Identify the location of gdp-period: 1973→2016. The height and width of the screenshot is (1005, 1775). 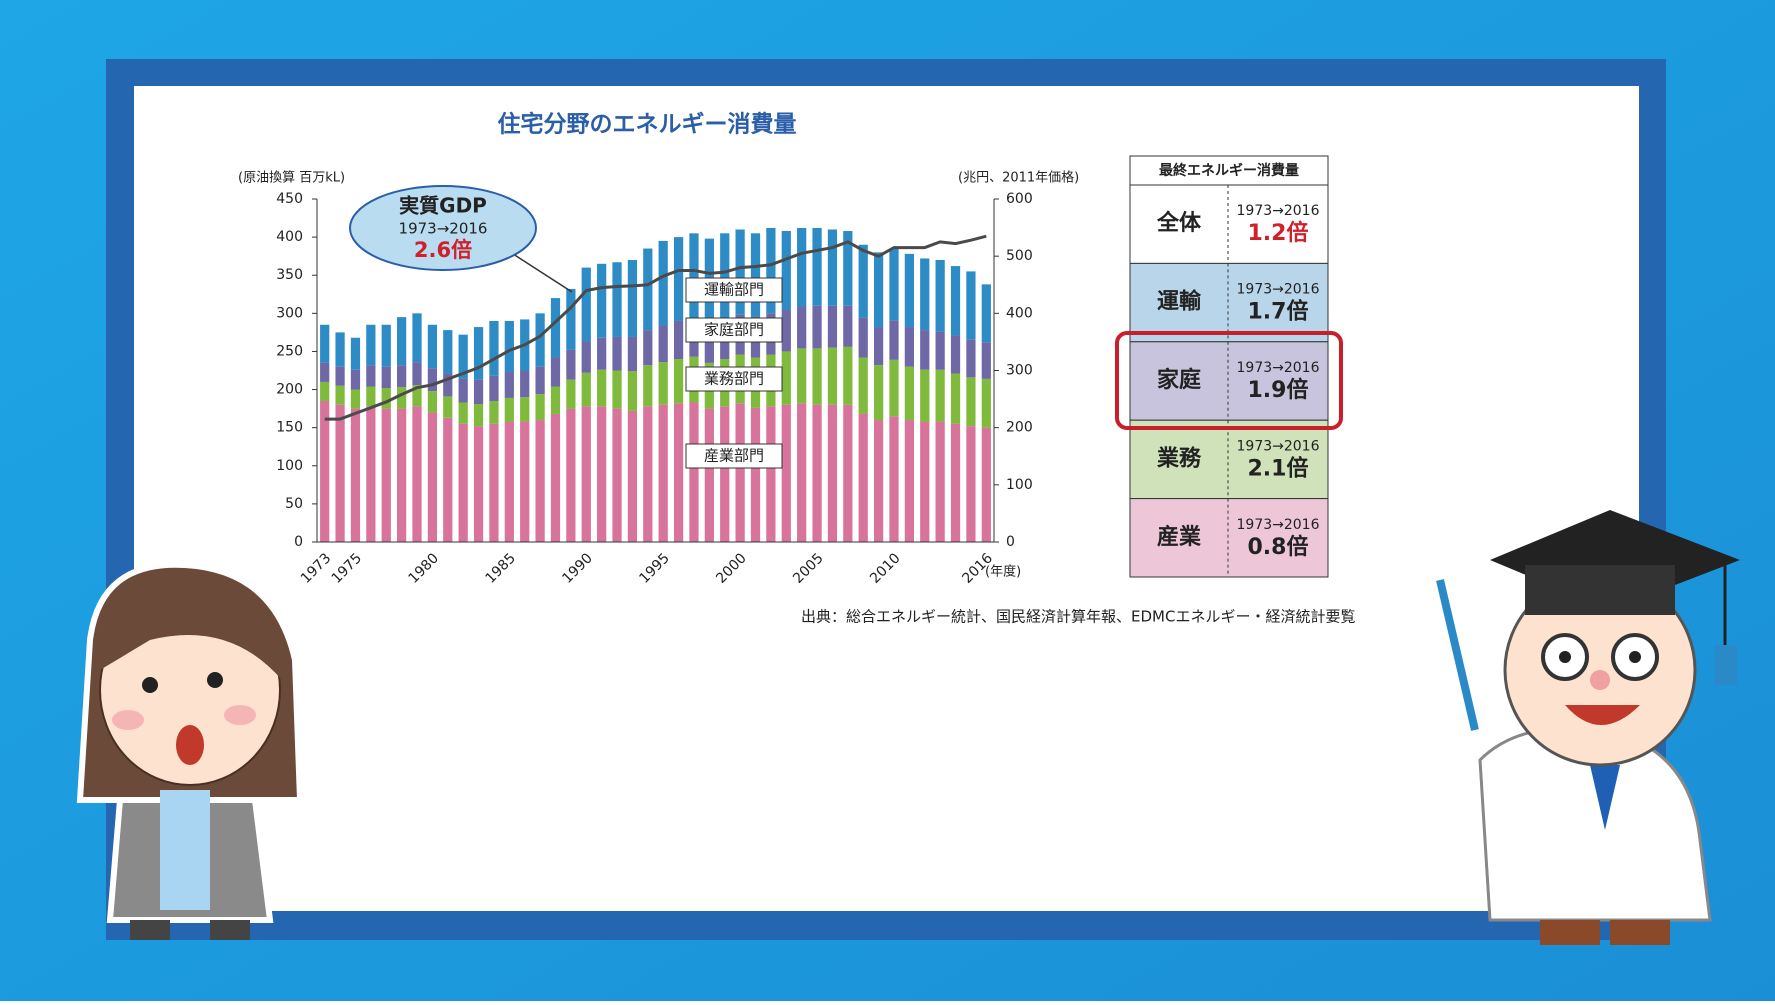
(443, 229).